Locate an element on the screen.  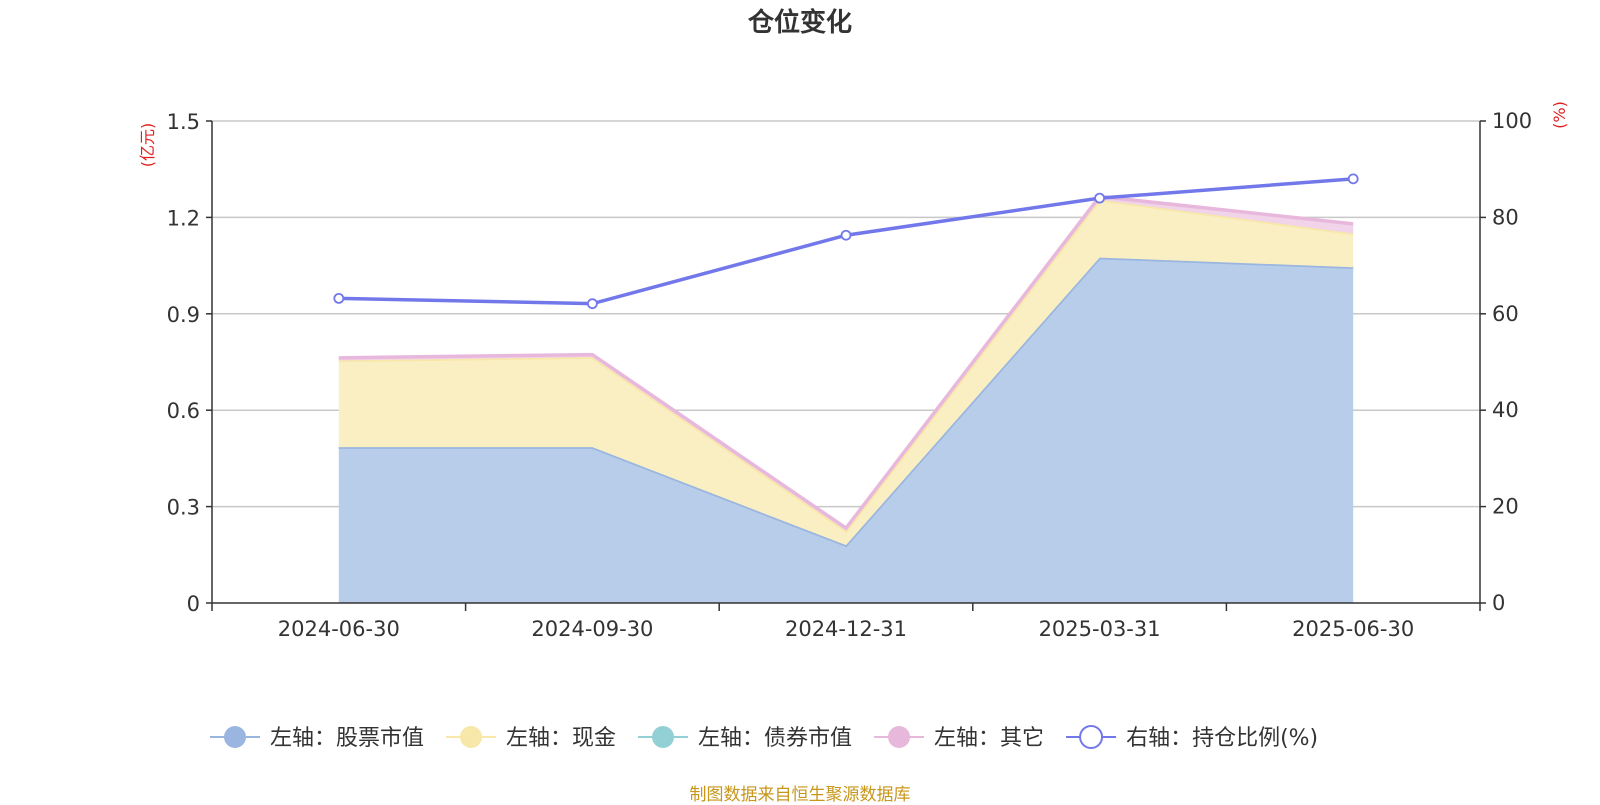
right-tick-label: 60 is located at coordinates (1505, 314).